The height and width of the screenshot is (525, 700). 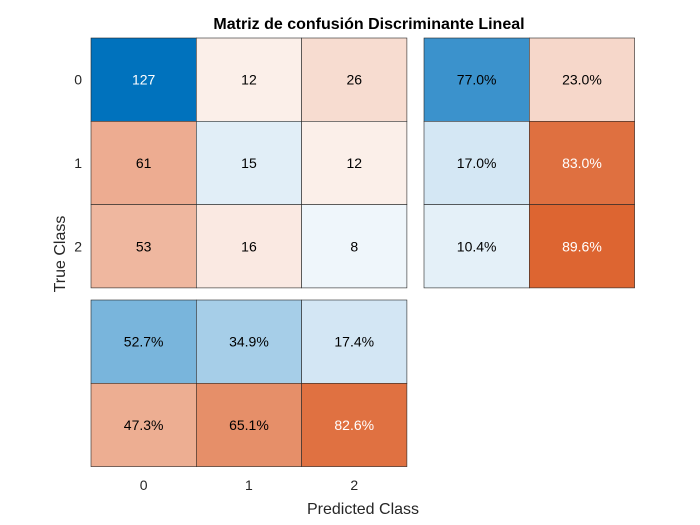 I want to click on row-summary-grid: 77.0% 23.0% 17.0% 83.0% 10.4% 89.6%, so click(x=529, y=163).